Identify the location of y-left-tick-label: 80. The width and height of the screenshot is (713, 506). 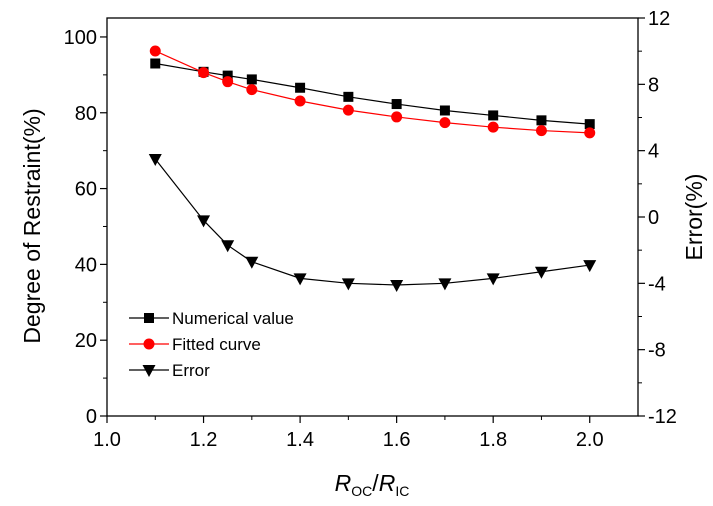
(86, 114).